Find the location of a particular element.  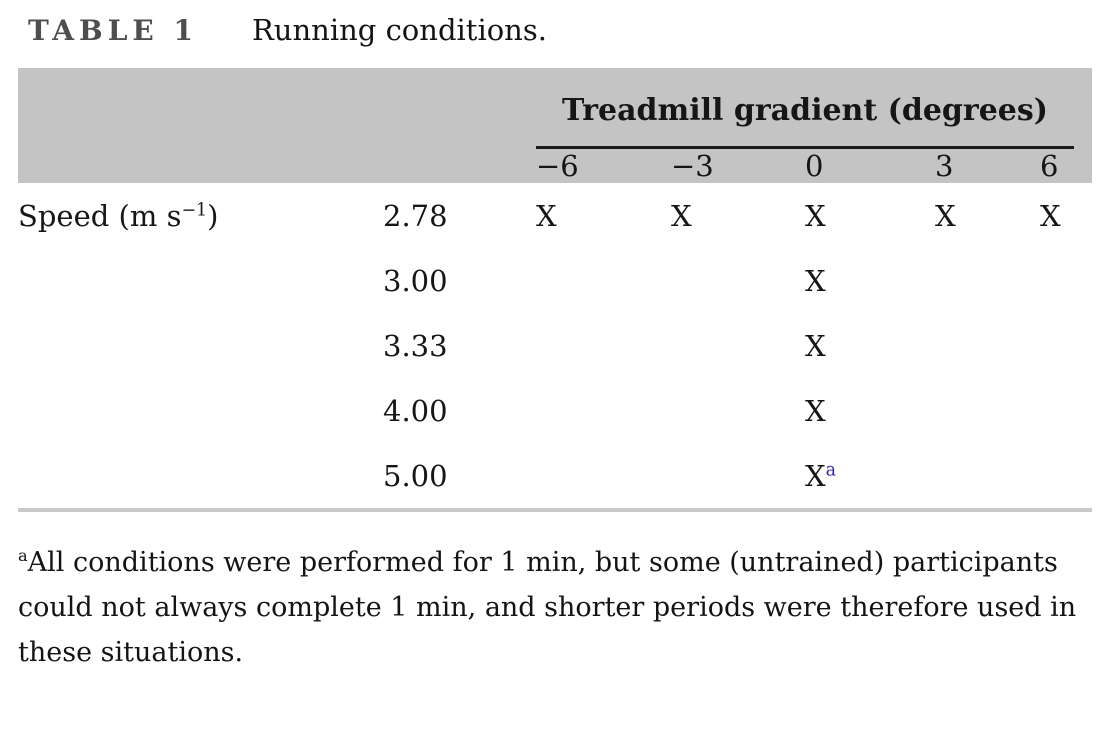

speed-value: 3.00 is located at coordinates (415, 280).